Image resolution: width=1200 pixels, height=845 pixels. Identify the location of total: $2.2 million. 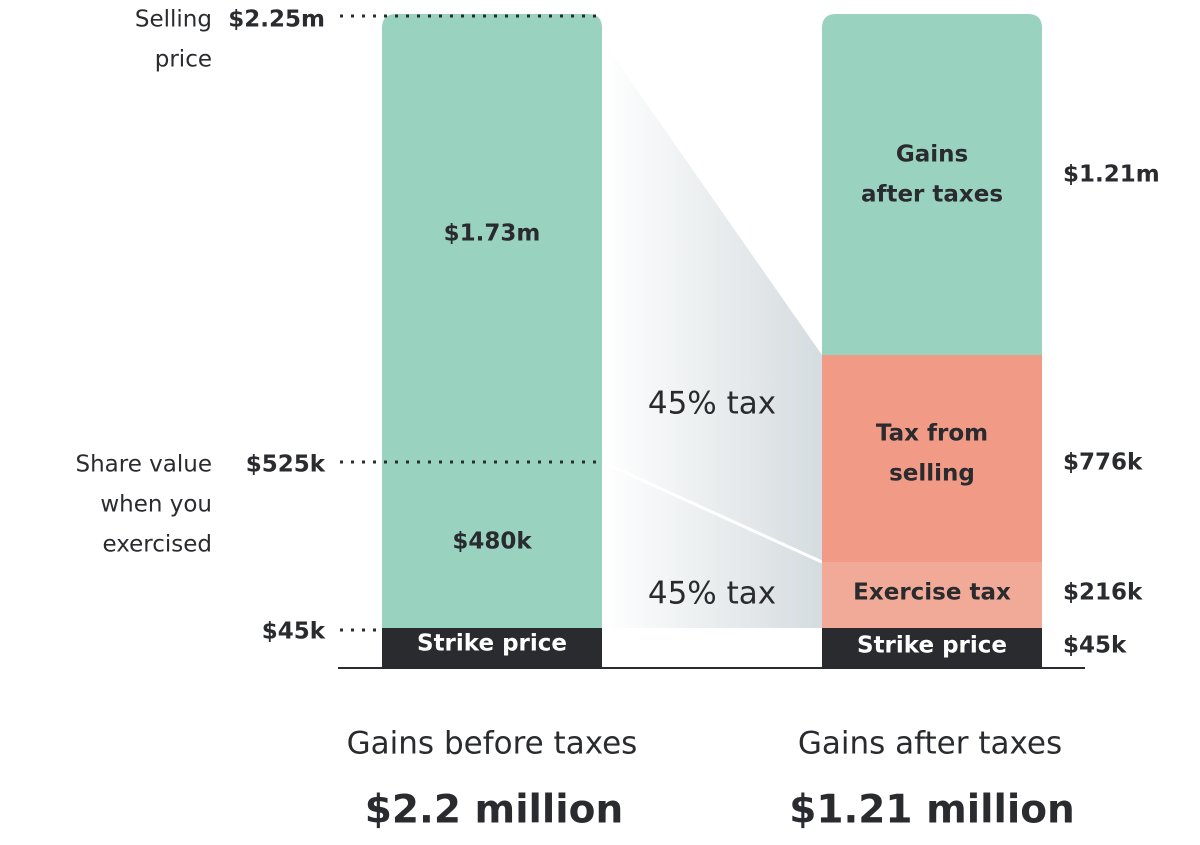
(494, 810).